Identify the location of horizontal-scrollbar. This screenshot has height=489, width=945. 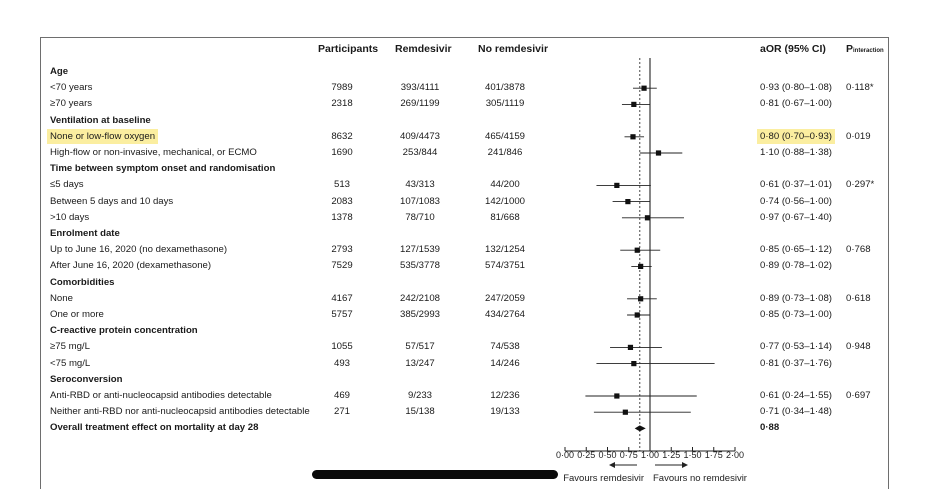
(435, 474).